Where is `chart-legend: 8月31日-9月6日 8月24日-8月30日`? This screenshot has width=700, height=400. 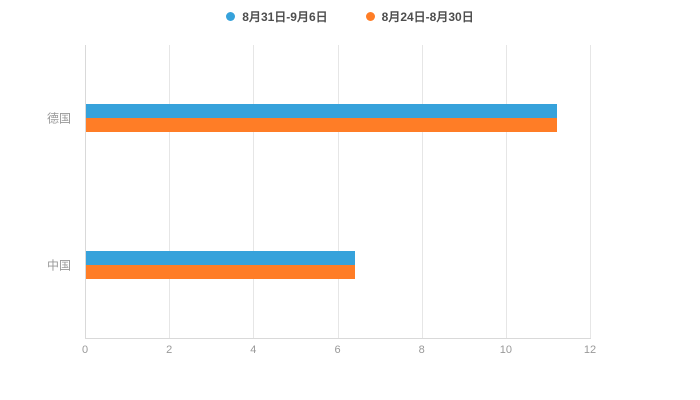
chart-legend: 8月31日-9月6日 8月24日-8月30日 is located at coordinates (350, 16).